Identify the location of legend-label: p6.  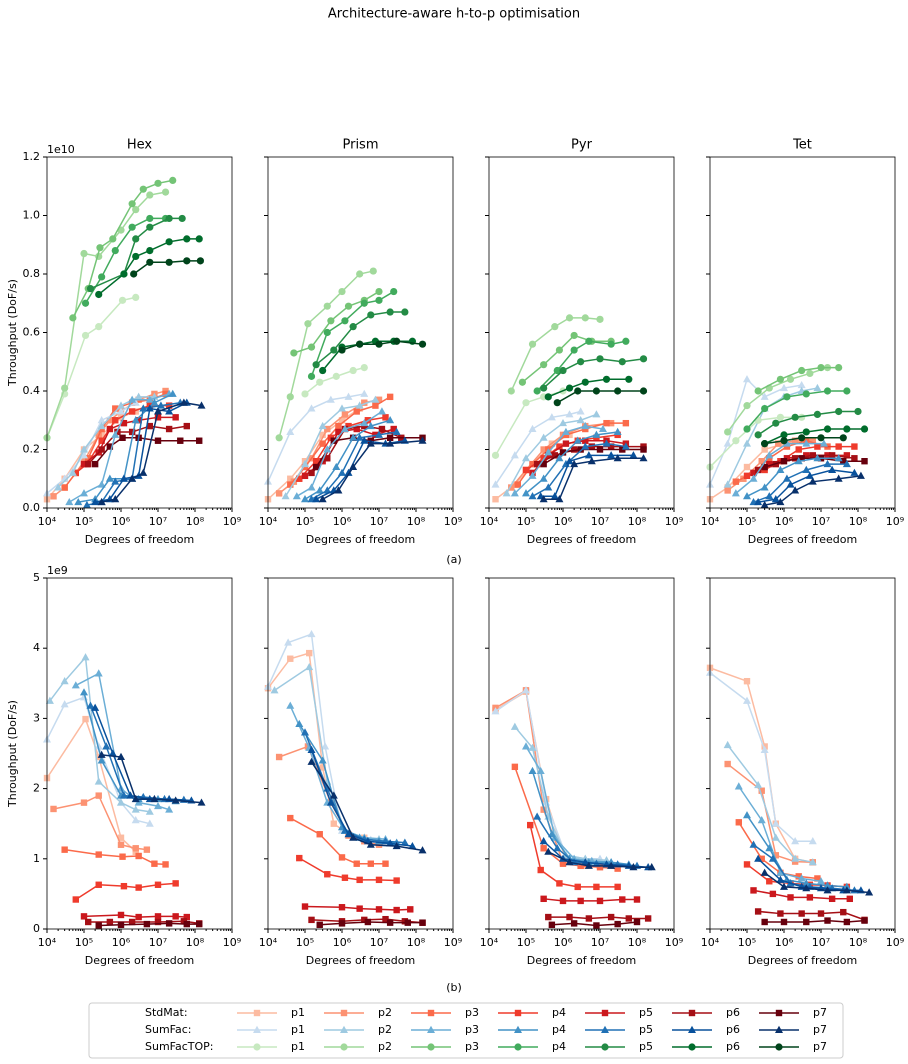
(733, 1029).